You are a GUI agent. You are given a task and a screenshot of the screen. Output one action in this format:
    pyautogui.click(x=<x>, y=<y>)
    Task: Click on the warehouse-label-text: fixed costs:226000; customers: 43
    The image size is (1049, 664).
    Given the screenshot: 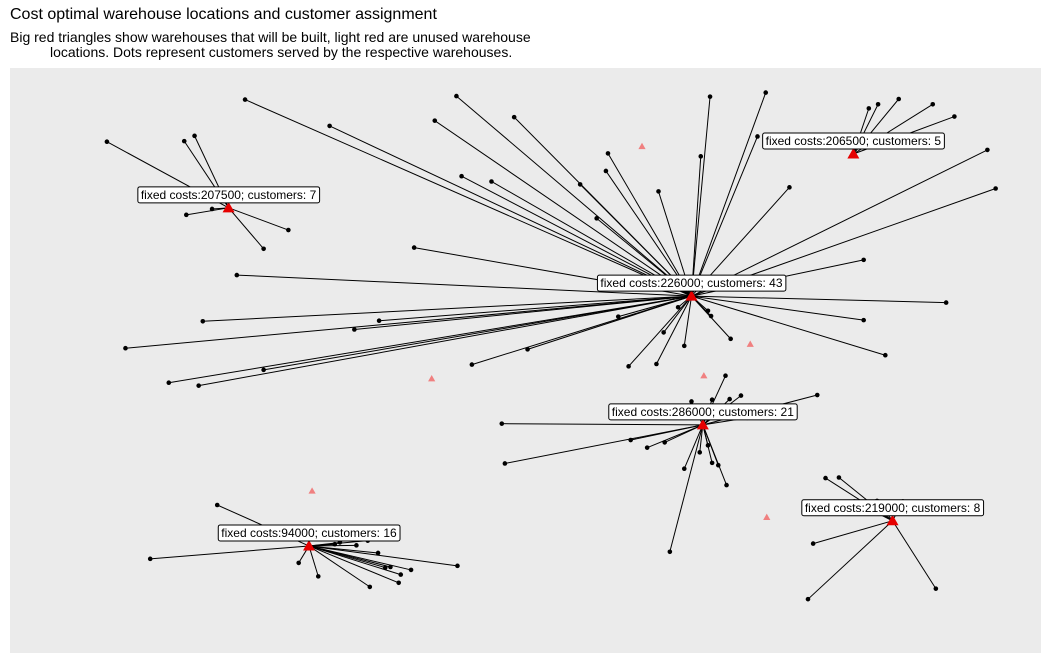 What is the action you would take?
    pyautogui.click(x=691, y=283)
    